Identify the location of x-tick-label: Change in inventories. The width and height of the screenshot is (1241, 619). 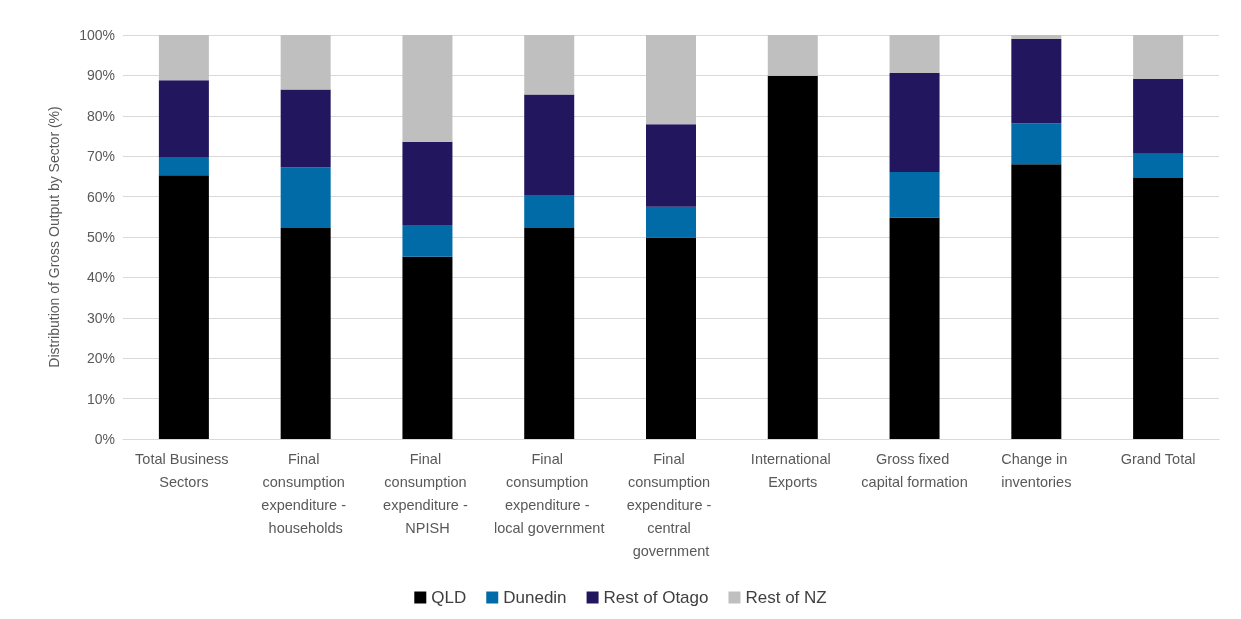
(1036, 470).